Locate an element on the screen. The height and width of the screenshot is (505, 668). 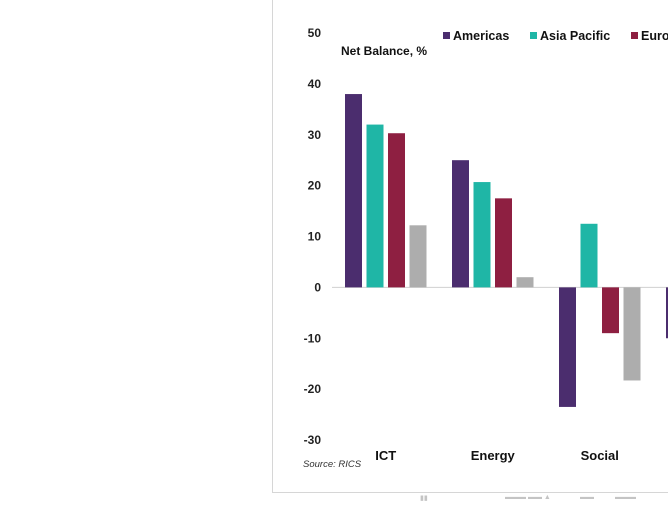
legend-label: Asia Pacific is located at coordinates (575, 36).